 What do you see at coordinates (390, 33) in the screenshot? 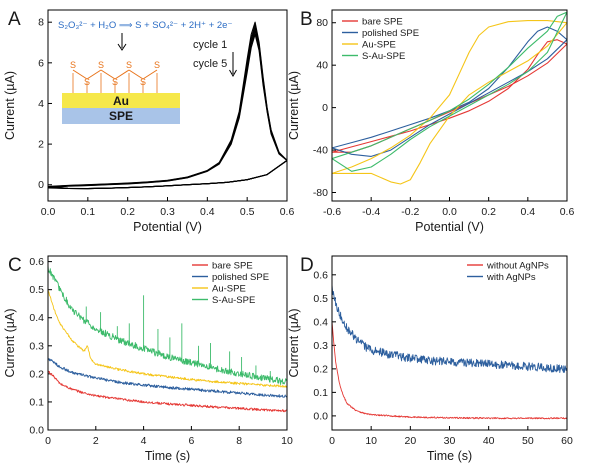
I see `legend-item: polished SPE` at bounding box center [390, 33].